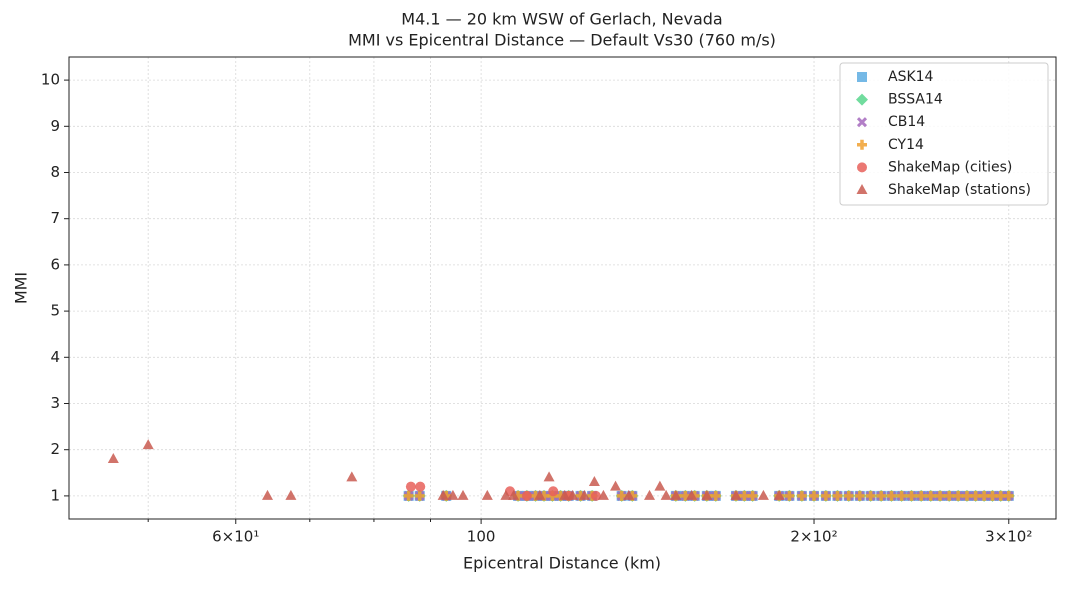  Describe the element at coordinates (235, 537) in the screenshot. I see `x-tick-label: 6×10¹` at that location.